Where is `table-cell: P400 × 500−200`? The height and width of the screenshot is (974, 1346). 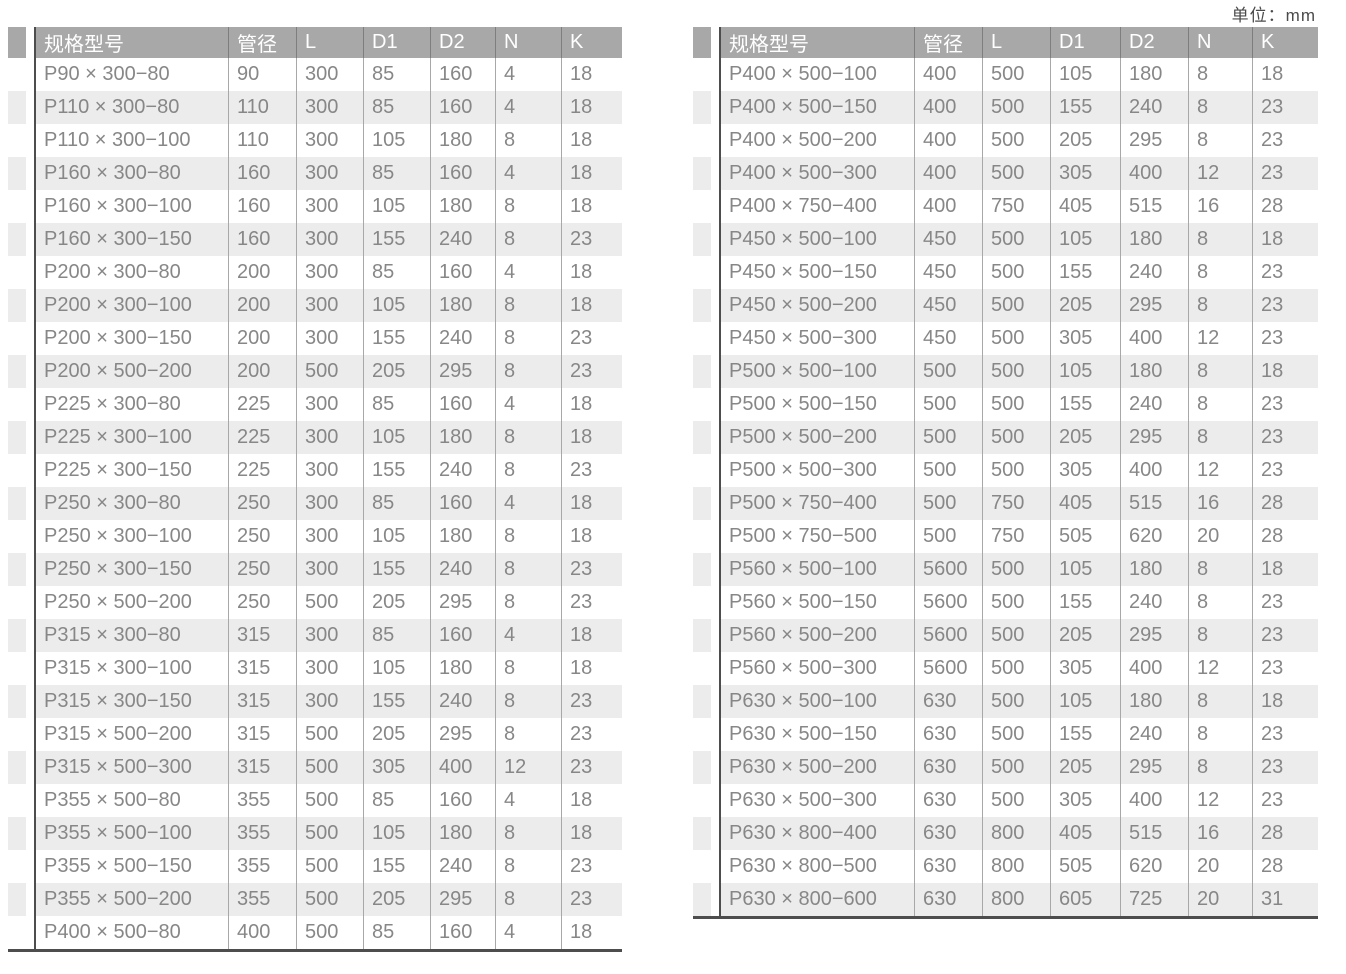
table-cell: P400 × 500−200 is located at coordinates (803, 140).